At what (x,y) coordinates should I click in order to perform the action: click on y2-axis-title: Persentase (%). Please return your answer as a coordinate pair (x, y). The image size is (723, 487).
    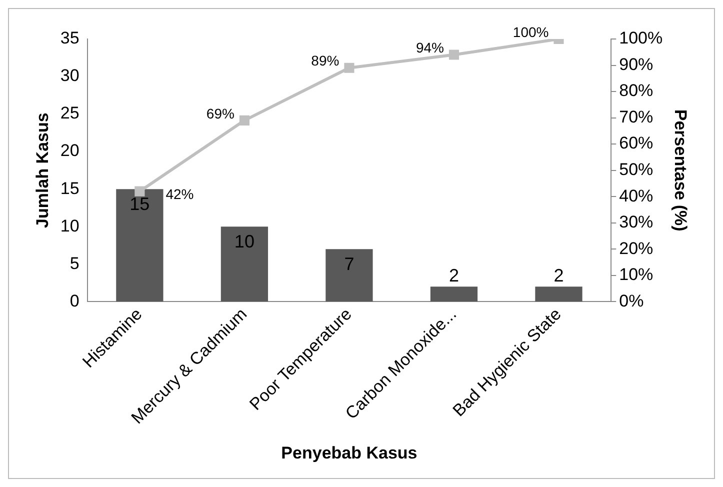
    Looking at the image, I should click on (680, 170).